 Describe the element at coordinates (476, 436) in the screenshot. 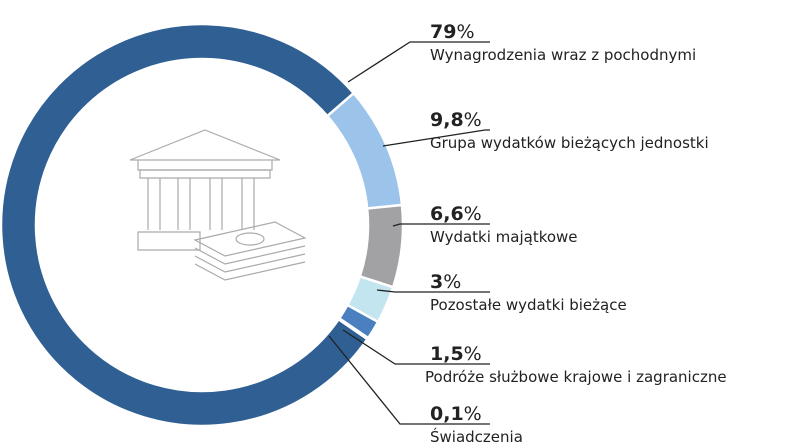

I see `category-label: Świadczenia` at that location.